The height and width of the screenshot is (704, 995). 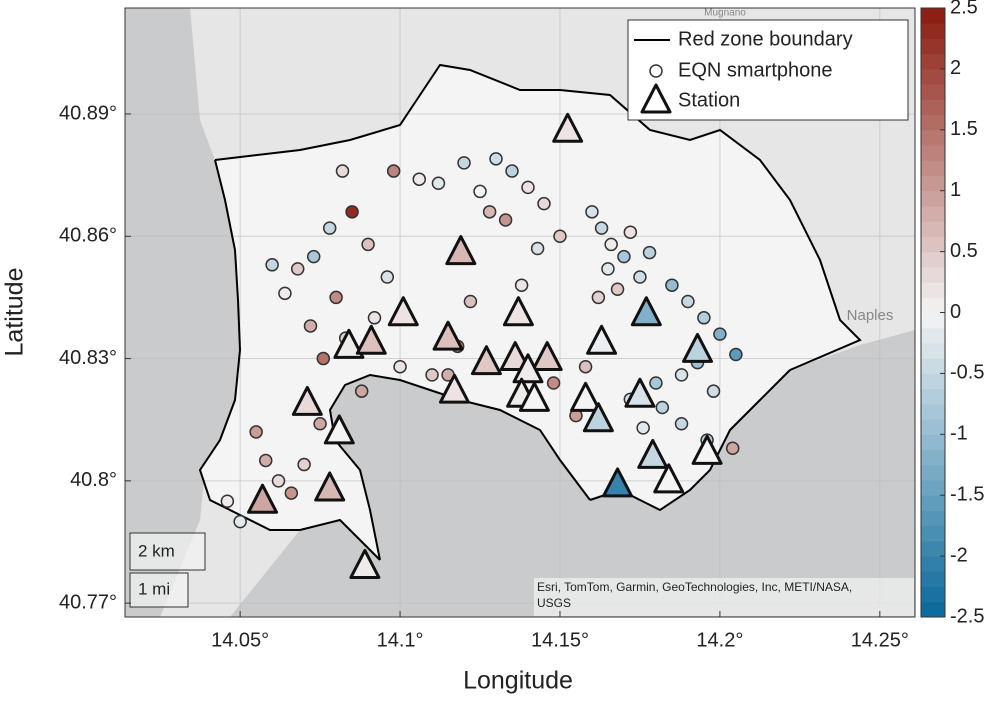 I want to click on sea, so click(x=182, y=312).